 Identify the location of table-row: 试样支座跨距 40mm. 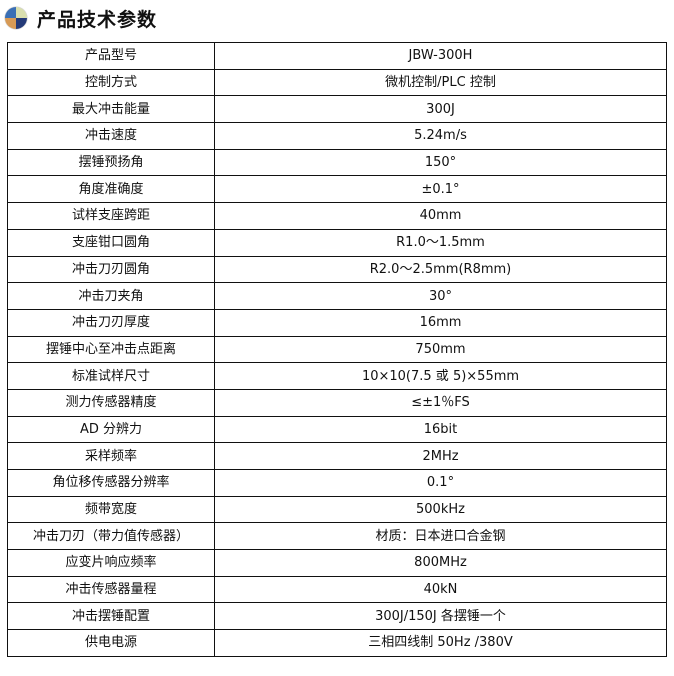
(337, 216).